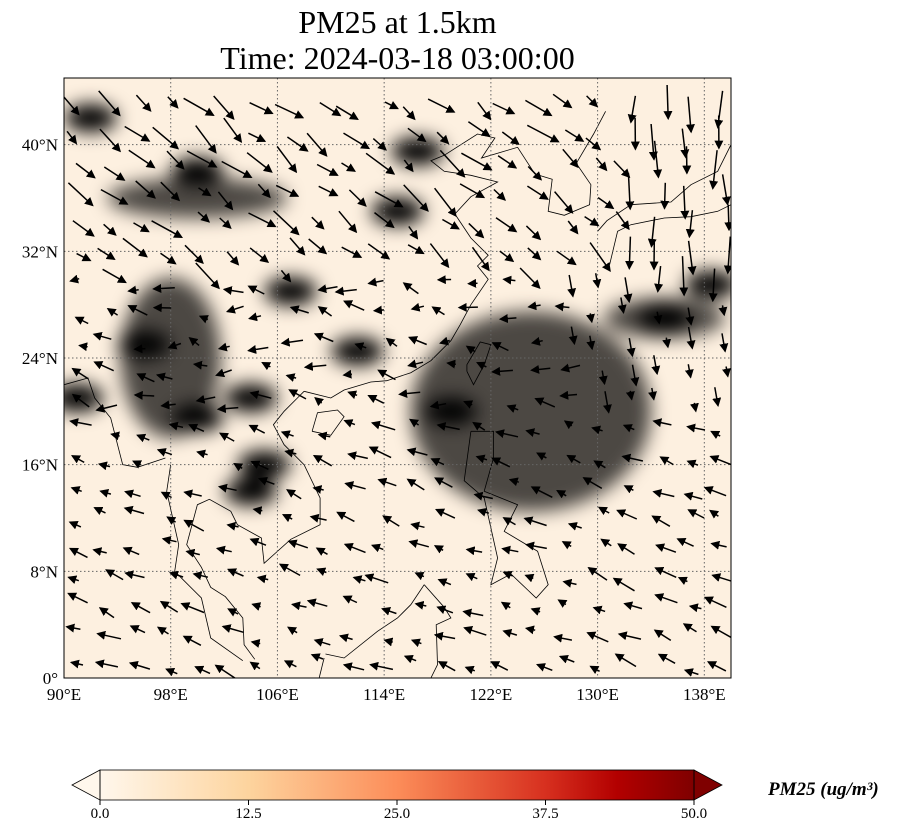 Image resolution: width=905 pixels, height=836 pixels. Describe the element at coordinates (708, 785) in the screenshot. I see `colorbar-extend-max` at that location.